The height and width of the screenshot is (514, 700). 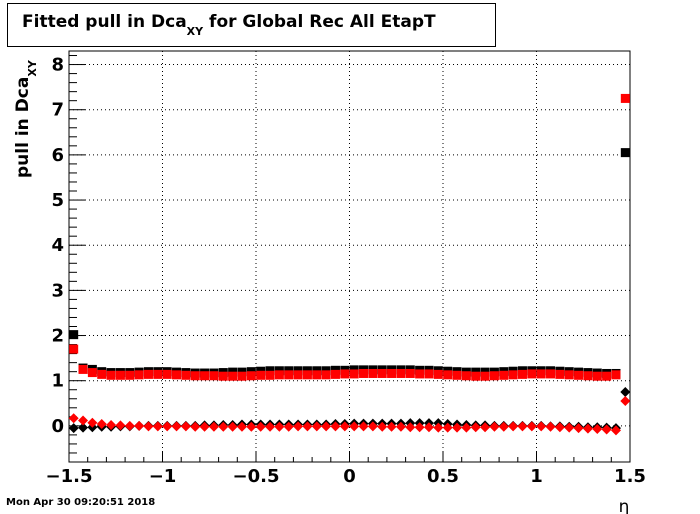 What do you see at coordinates (26, 118) in the screenshot?
I see `y-axis-label: pull in DcaXY` at bounding box center [26, 118].